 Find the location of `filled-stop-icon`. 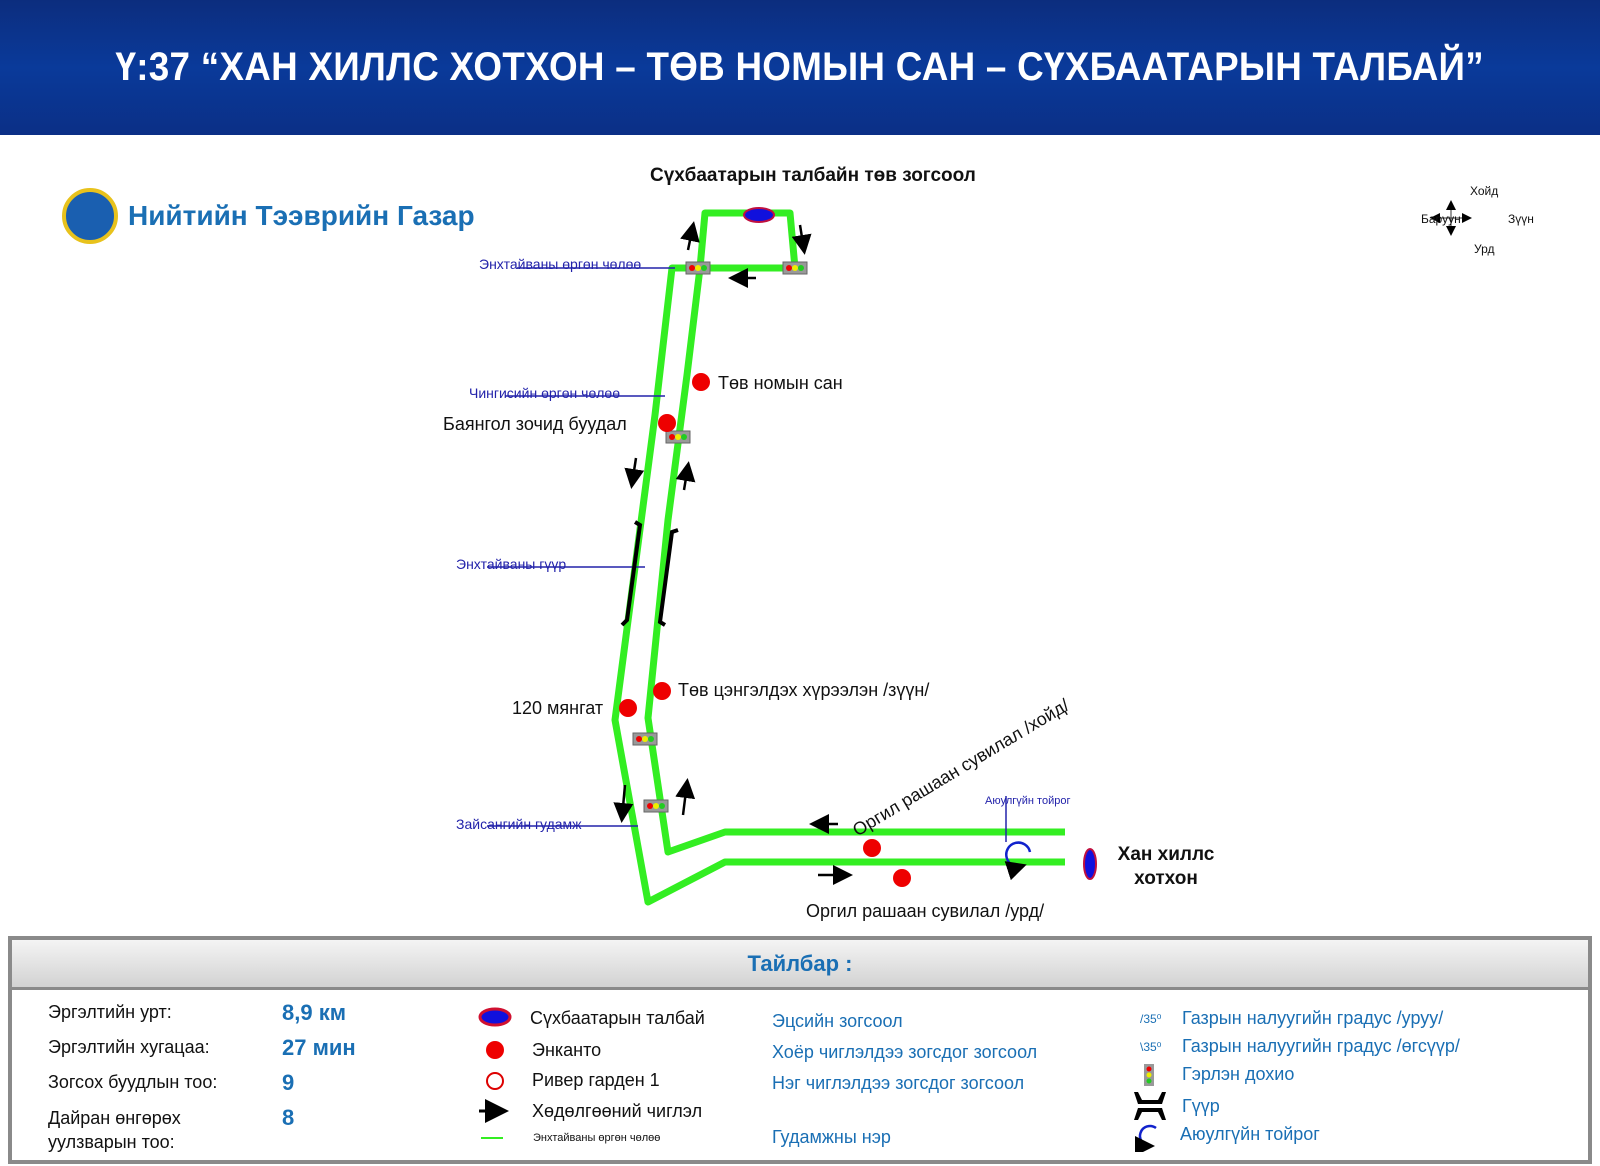

filled-stop-icon is located at coordinates (495, 1050).